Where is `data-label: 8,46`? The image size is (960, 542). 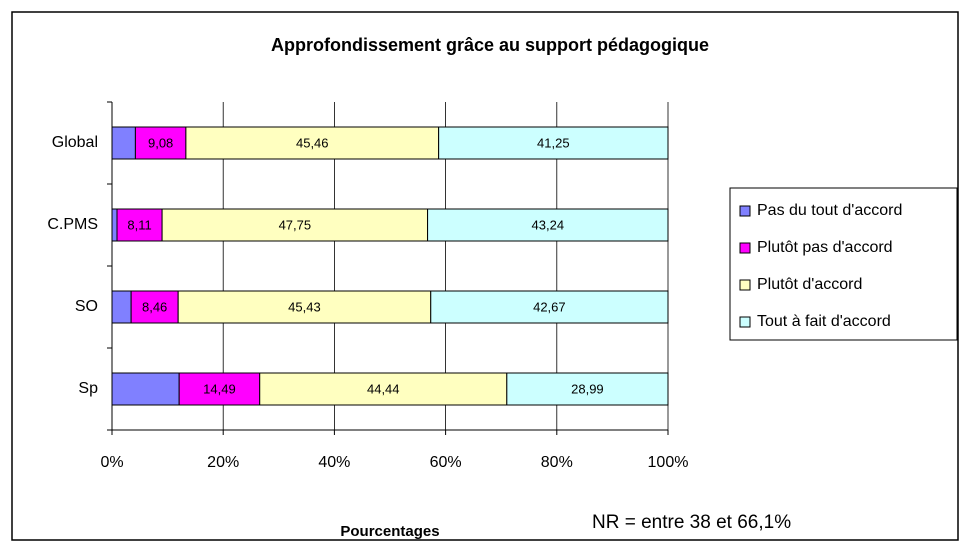
data-label: 8,46 is located at coordinates (154, 306).